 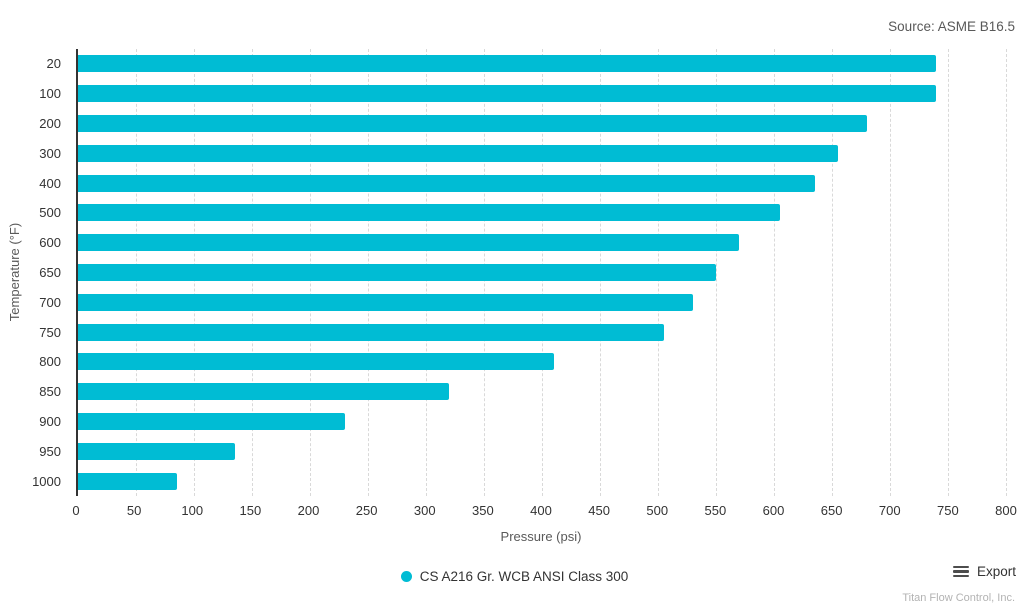 I want to click on bar-900F, so click(x=211, y=421).